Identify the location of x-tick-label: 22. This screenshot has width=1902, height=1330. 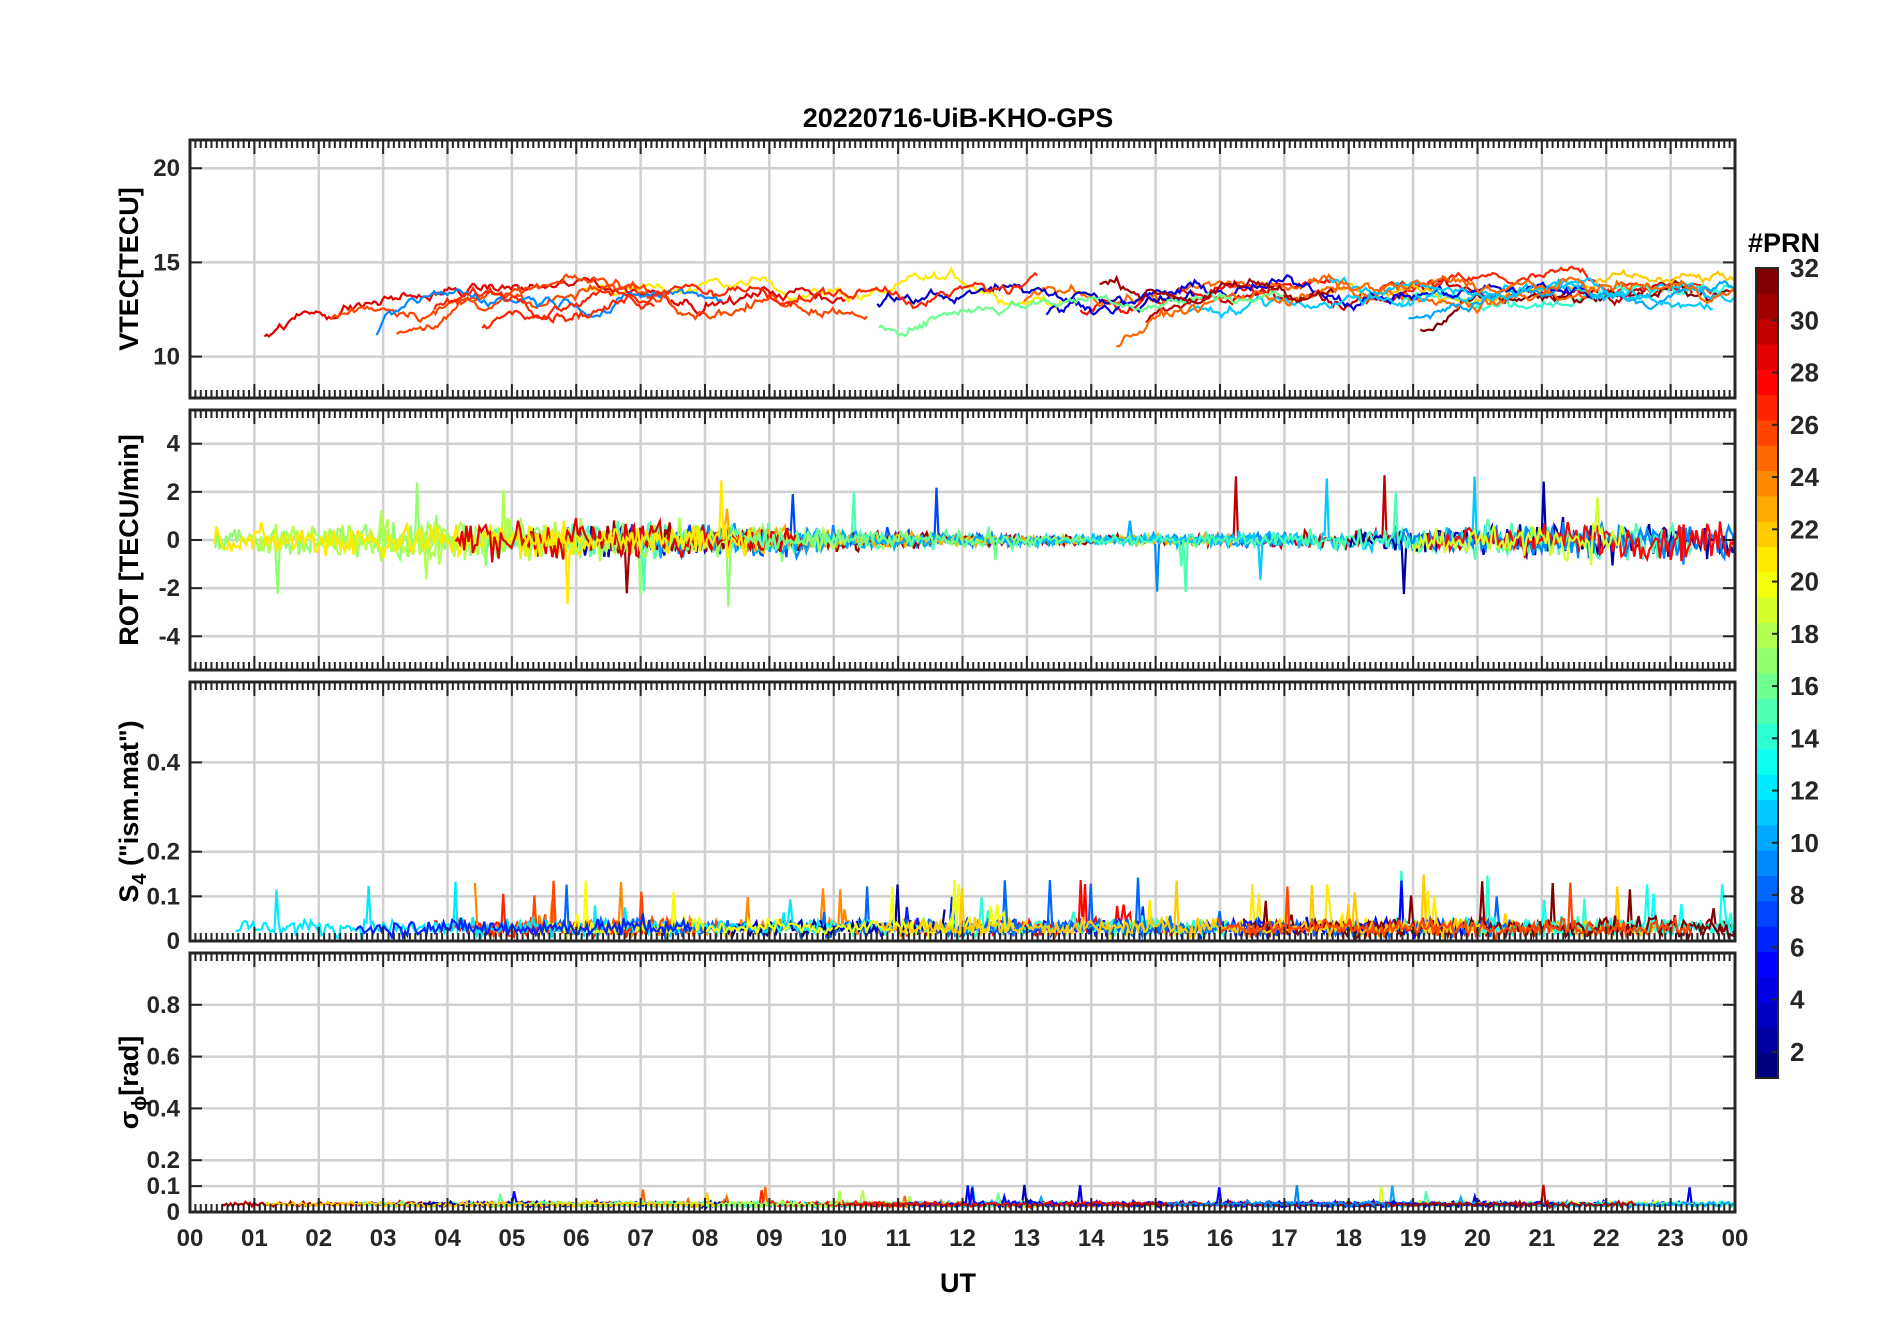
(1606, 1238).